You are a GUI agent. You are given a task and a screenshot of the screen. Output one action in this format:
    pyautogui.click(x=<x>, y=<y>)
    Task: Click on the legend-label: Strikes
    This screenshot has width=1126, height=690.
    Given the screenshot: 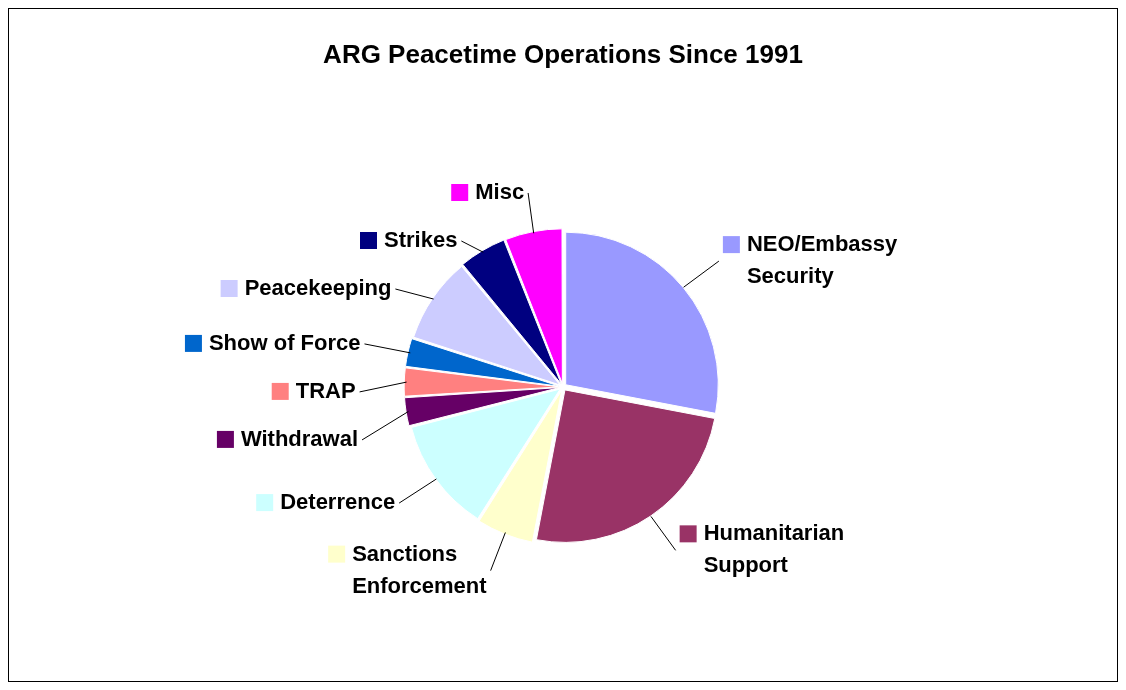 What is the action you would take?
    pyautogui.click(x=420, y=240)
    